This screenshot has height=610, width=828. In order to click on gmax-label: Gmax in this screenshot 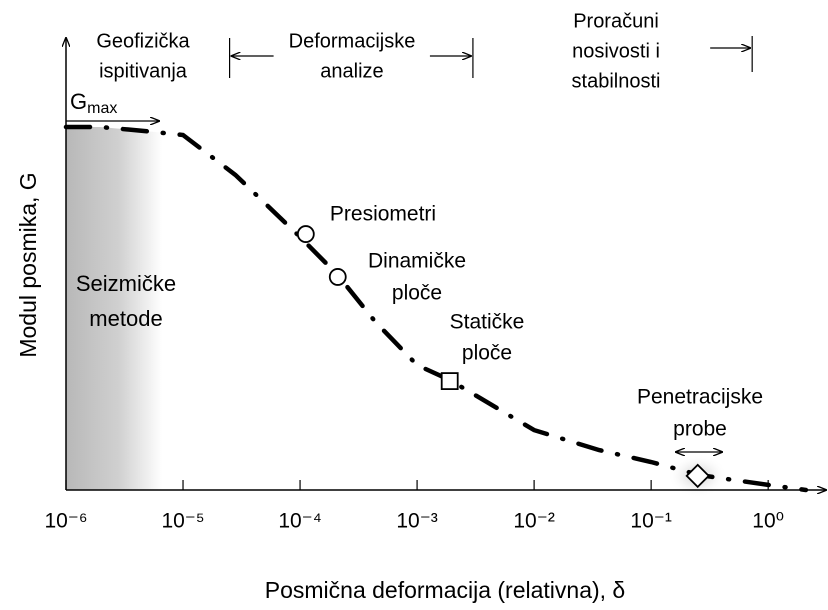, I will do `click(93, 103)`.